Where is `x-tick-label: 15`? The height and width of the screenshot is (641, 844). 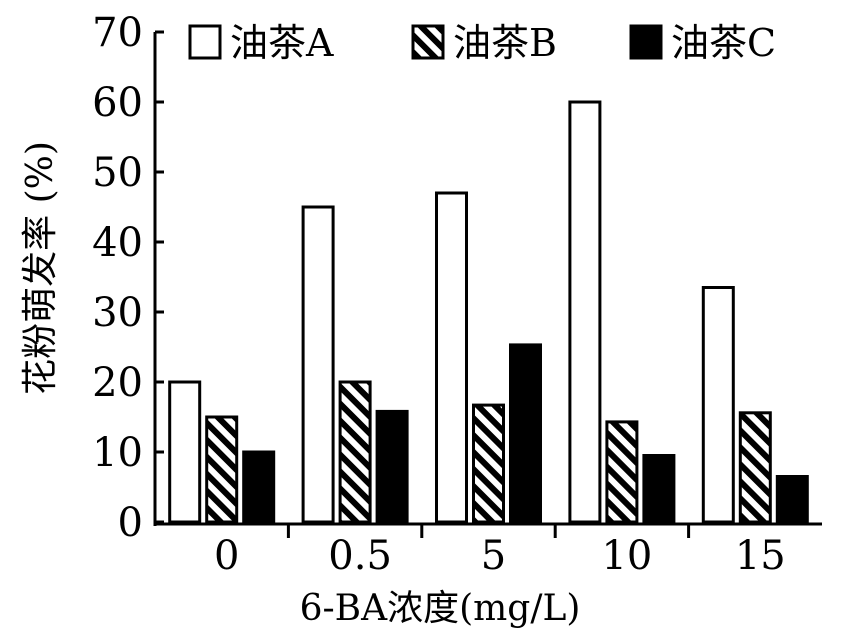 x-tick-label: 15 is located at coordinates (760, 556).